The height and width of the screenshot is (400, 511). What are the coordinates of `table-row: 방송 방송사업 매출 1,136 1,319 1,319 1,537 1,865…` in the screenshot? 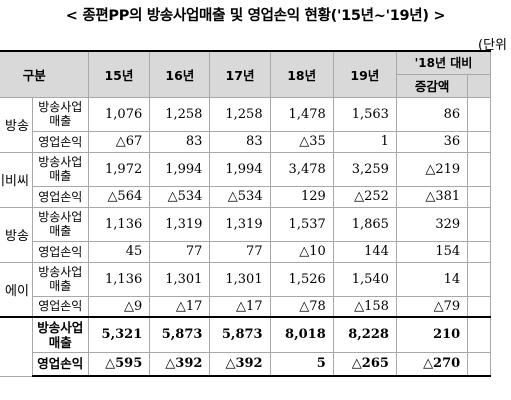 It's located at (245, 234).